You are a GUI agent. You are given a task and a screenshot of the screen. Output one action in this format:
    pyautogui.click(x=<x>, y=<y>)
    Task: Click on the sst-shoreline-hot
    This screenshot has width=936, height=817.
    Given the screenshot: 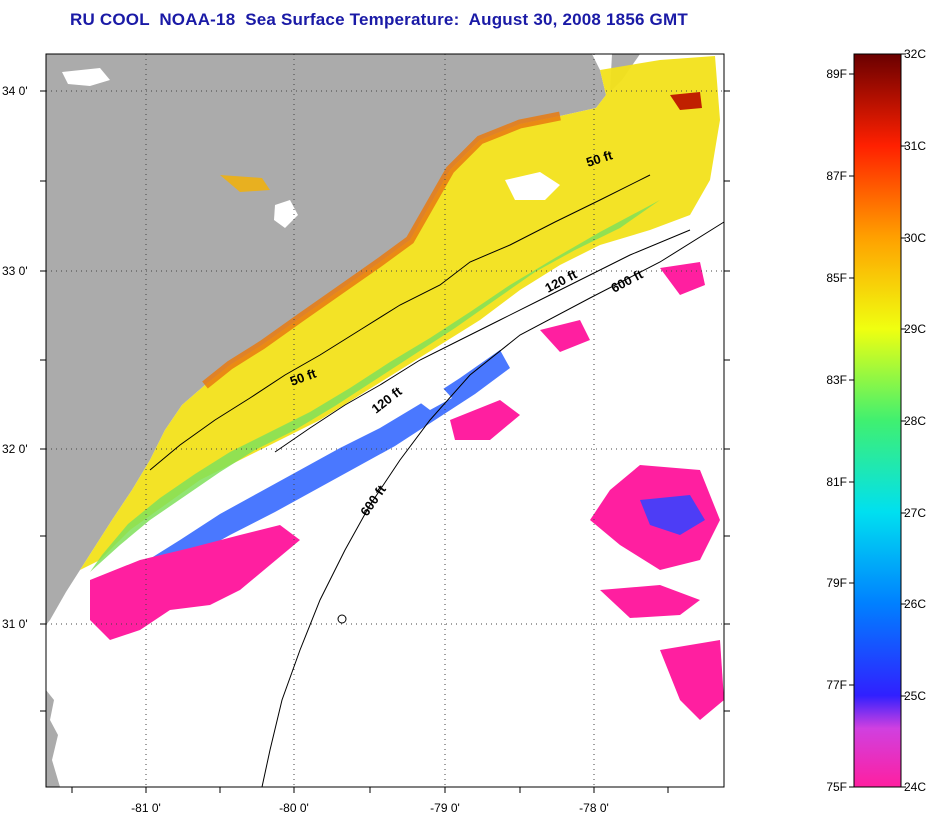 What is the action you would take?
    pyautogui.click(x=381, y=250)
    